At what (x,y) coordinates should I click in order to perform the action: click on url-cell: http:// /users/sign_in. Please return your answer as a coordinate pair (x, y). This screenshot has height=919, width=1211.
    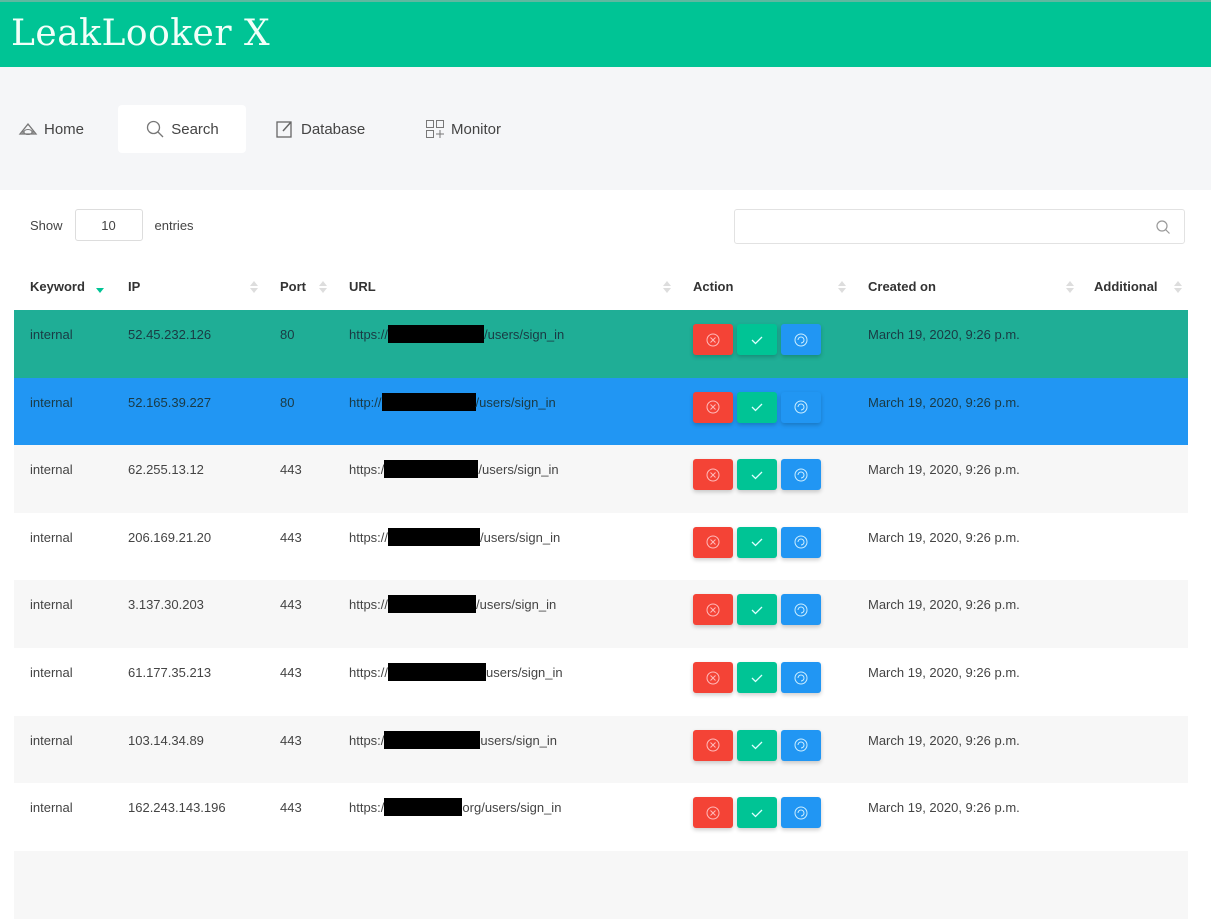
    Looking at the image, I should click on (452, 401).